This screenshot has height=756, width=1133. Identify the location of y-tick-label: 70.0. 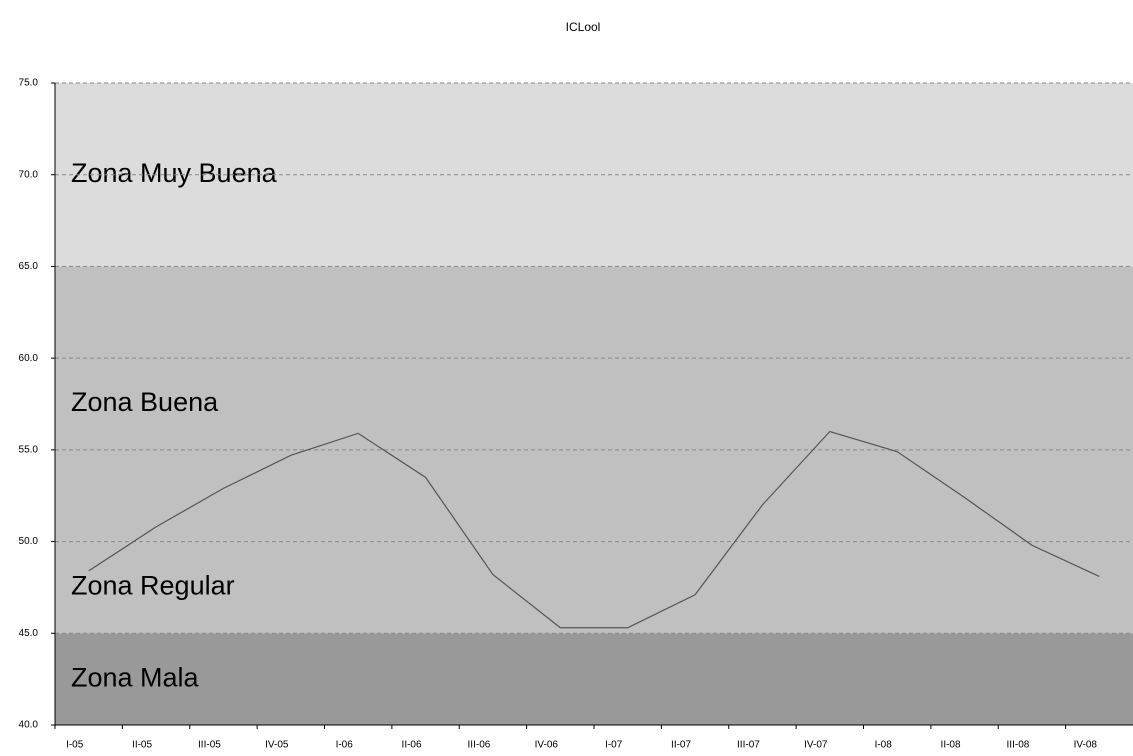
(29, 174).